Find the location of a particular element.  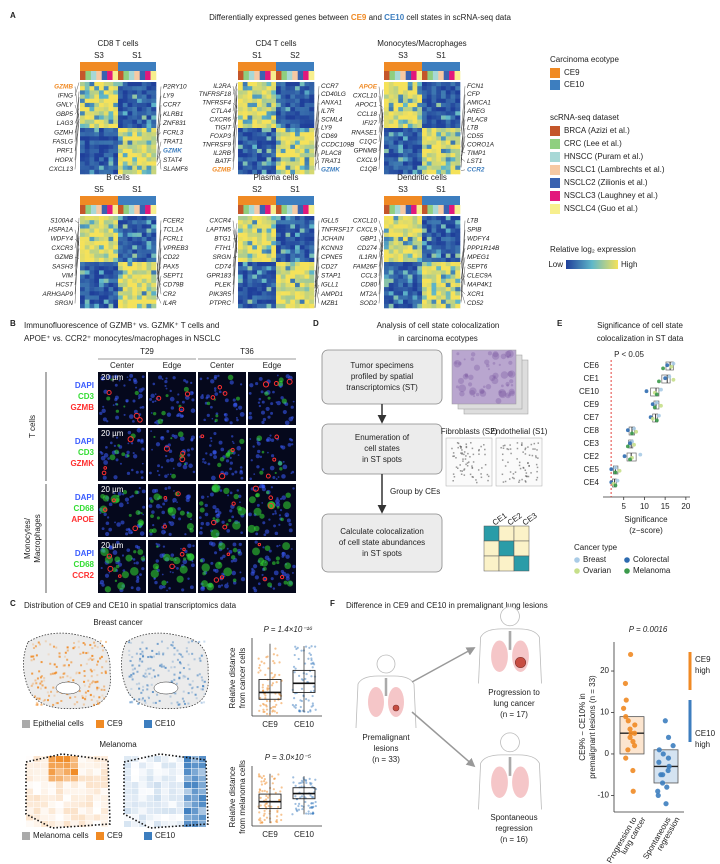

gene-label: SEPT1 is located at coordinates (173, 275).